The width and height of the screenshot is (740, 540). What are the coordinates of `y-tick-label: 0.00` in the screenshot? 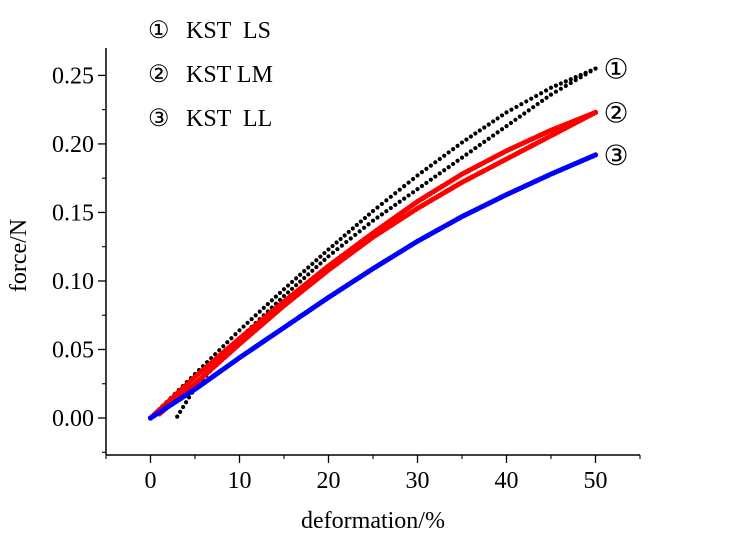 It's located at (73, 419).